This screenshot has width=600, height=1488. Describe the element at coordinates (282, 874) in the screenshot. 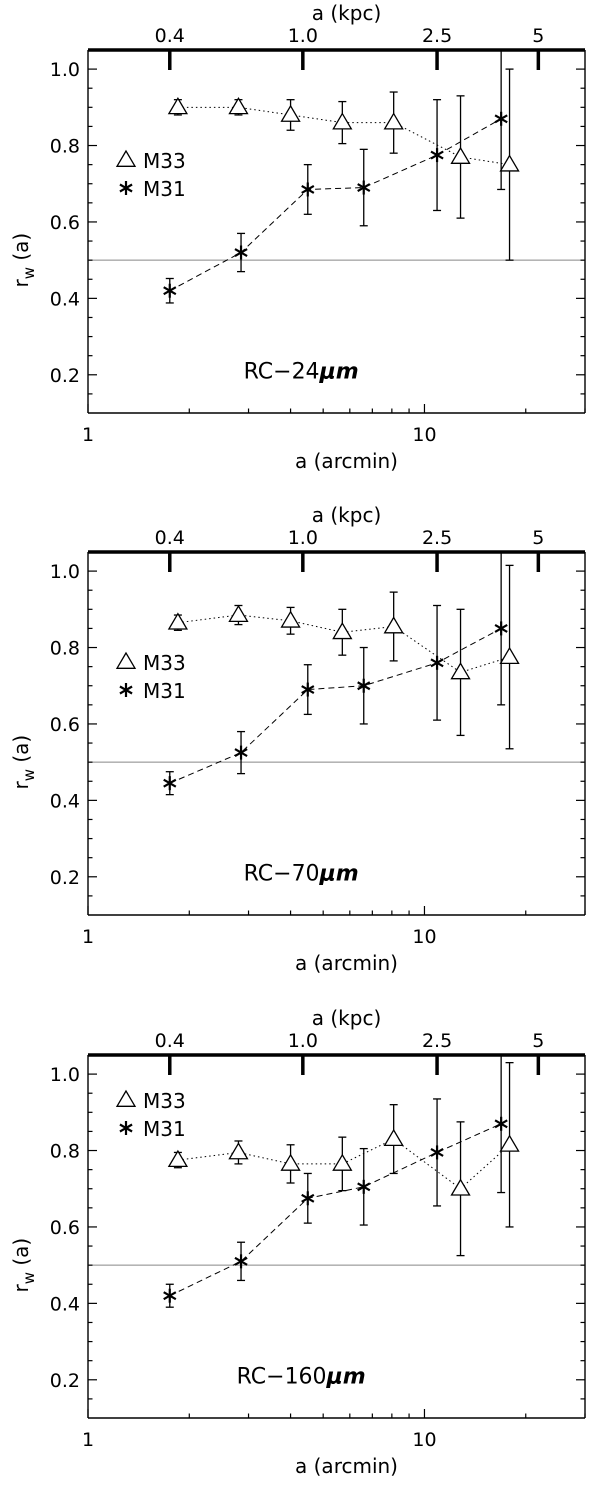

I see `panel-label-text: RC−70` at that location.